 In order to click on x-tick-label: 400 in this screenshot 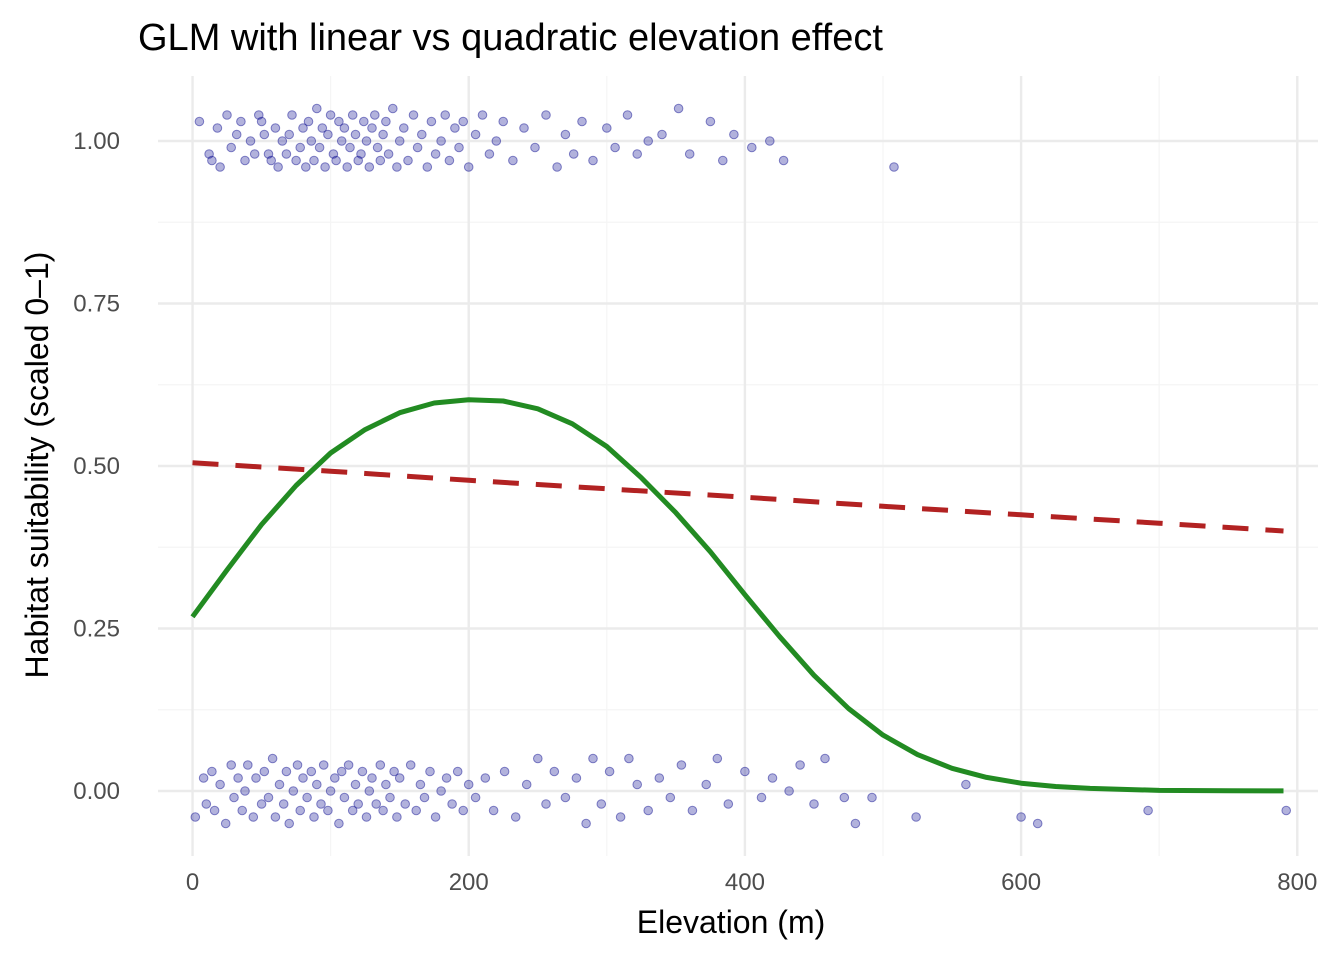, I will do `click(745, 882)`.